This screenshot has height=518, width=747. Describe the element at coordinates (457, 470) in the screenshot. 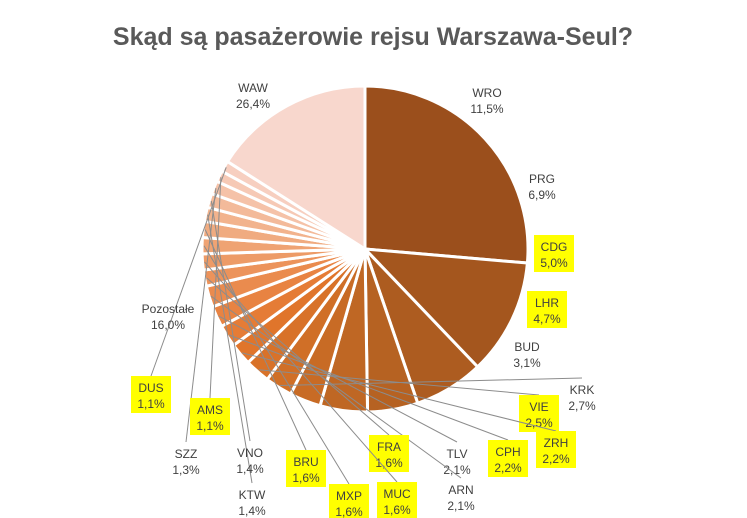

I see `label-percent-tlv: 2,1%` at that location.